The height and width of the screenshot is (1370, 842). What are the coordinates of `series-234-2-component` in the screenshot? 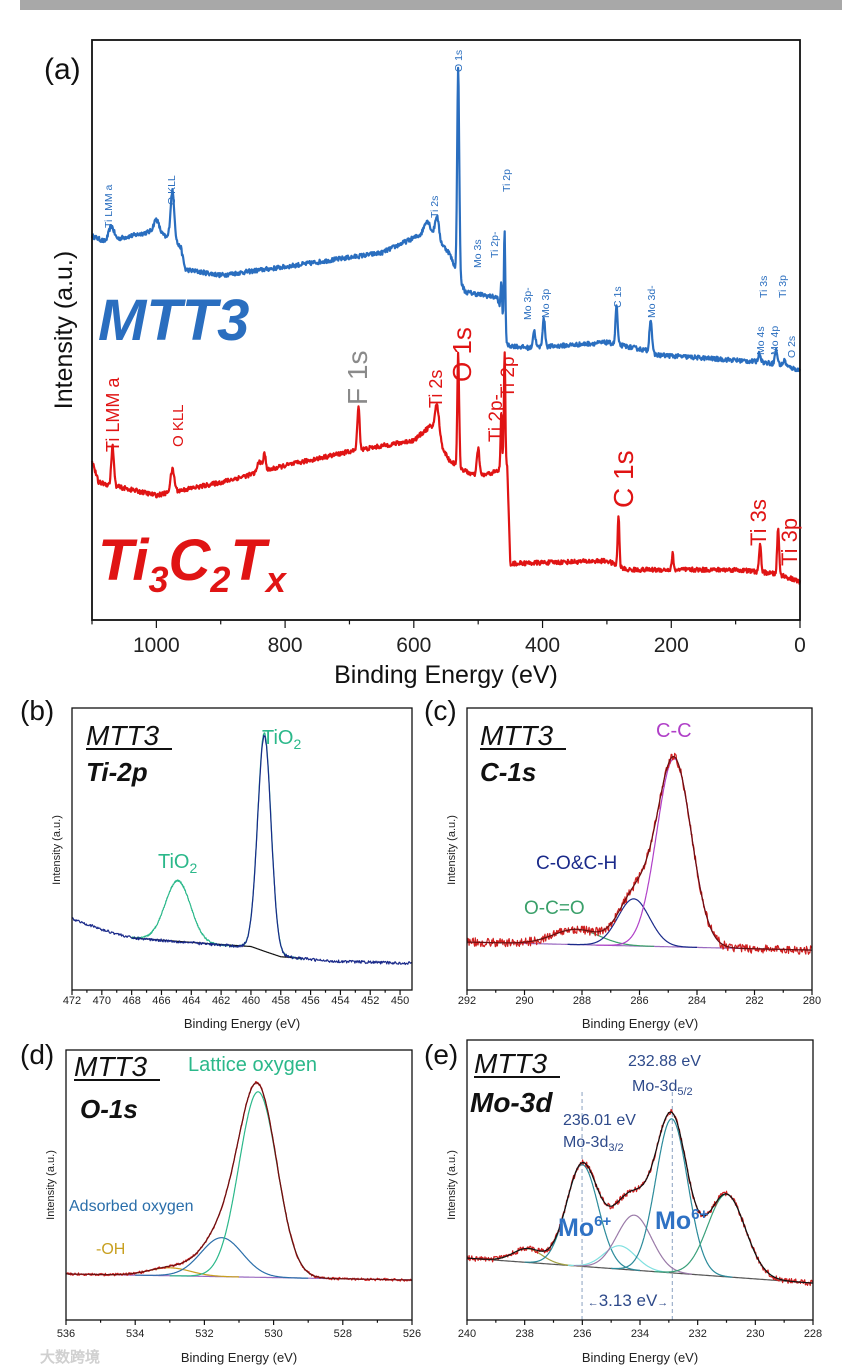 It's located at (633, 1244).